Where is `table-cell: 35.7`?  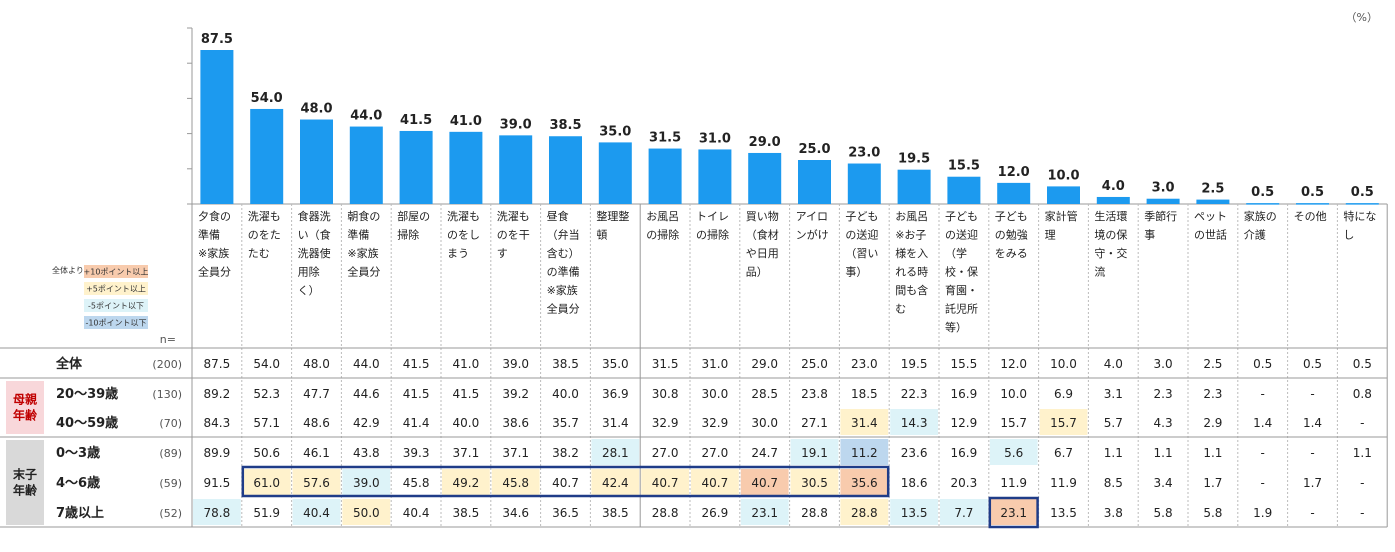 table-cell: 35.7 is located at coordinates (565, 423).